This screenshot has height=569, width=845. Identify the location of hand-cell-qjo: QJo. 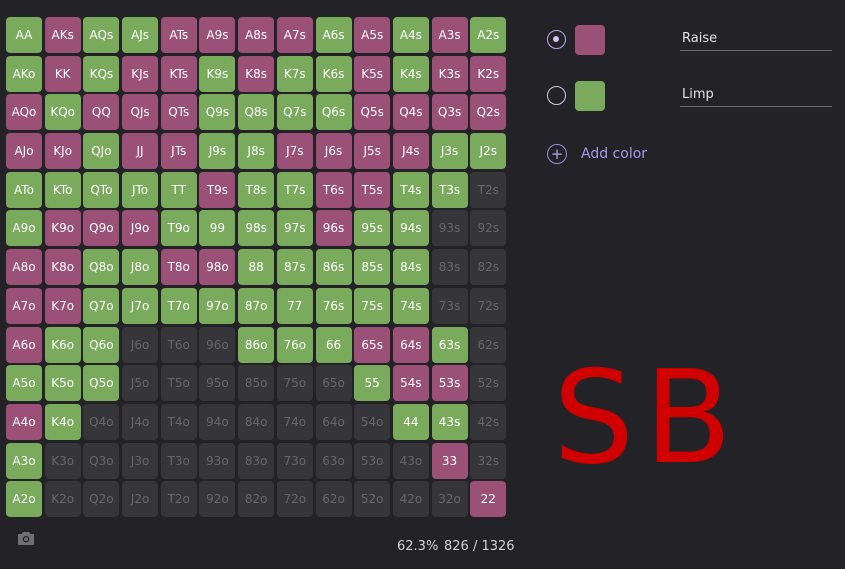
(101, 151).